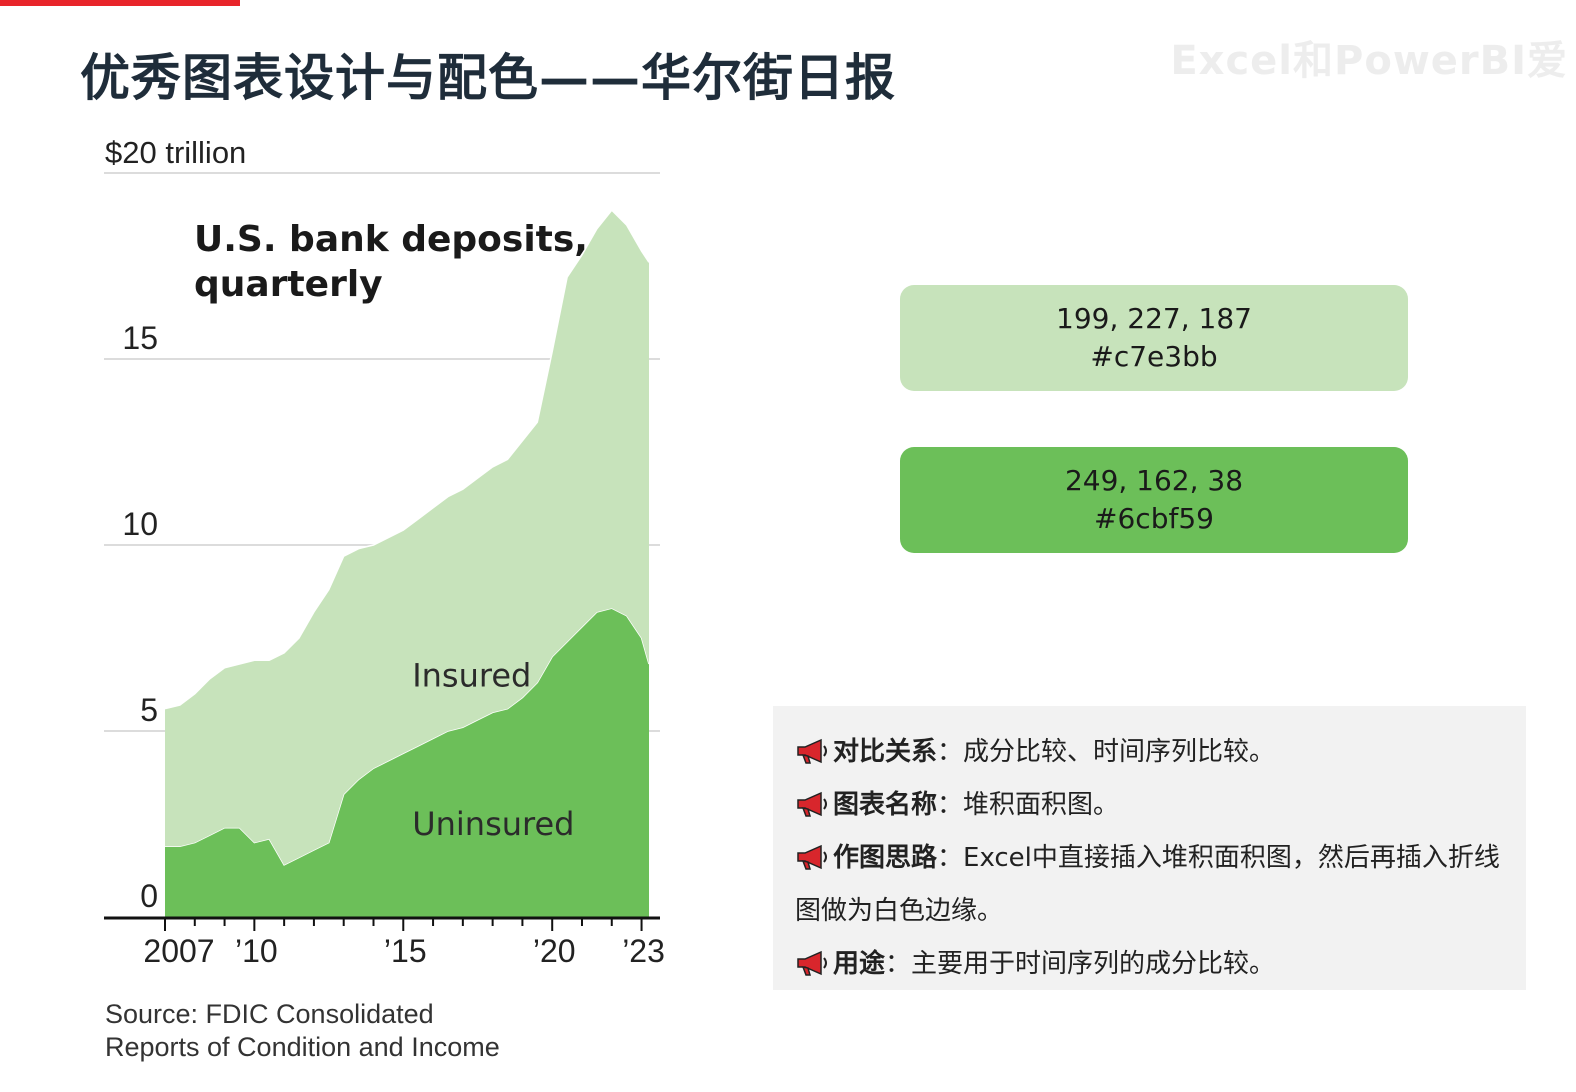  What do you see at coordinates (1147, 884) in the screenshot?
I see `note-text: Excel中直接插入堆积面积图，然后再插入折线图做为白色边缘。` at bounding box center [1147, 884].